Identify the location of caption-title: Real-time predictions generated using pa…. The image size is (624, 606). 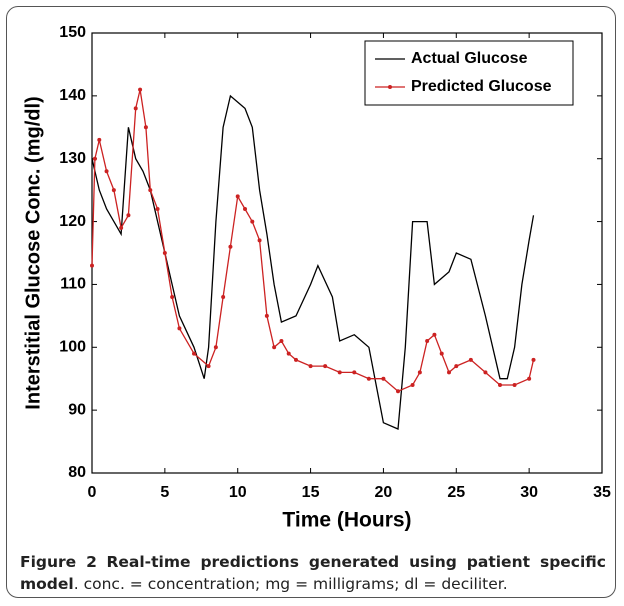
(313, 573).